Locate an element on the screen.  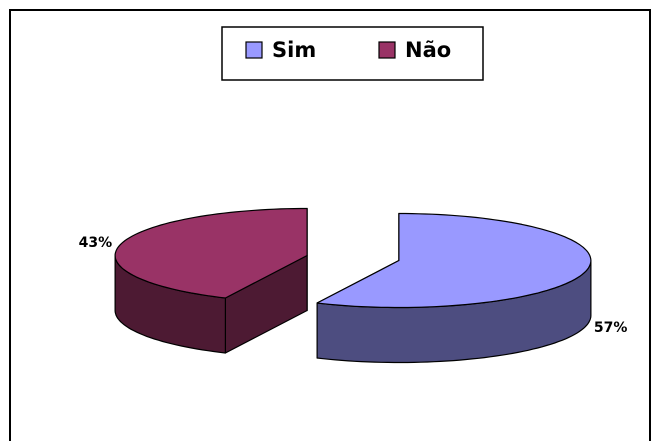
legend-label: Não is located at coordinates (428, 50).